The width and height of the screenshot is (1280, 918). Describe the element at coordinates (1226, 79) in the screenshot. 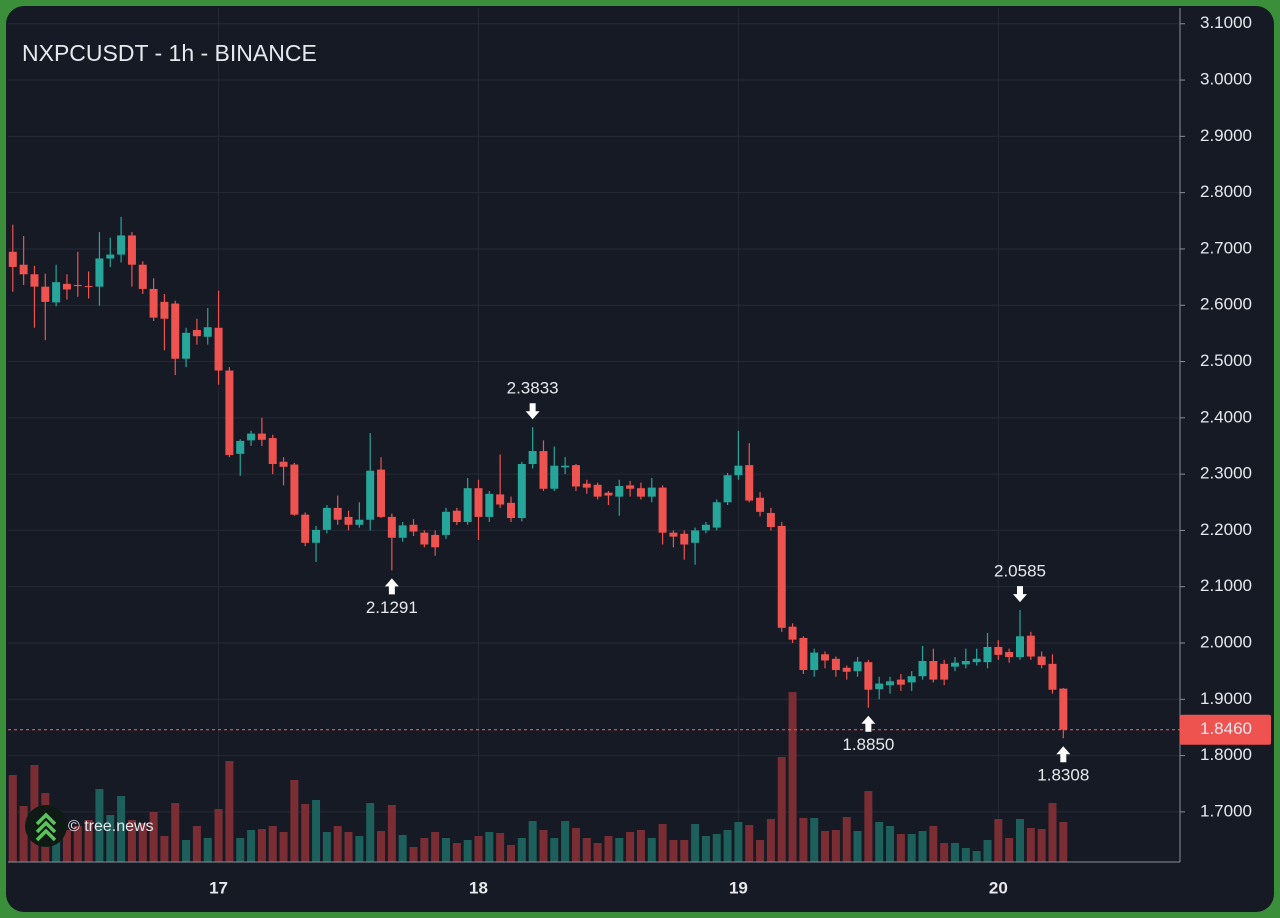

I see `y-tick-label: 3.0000` at that location.